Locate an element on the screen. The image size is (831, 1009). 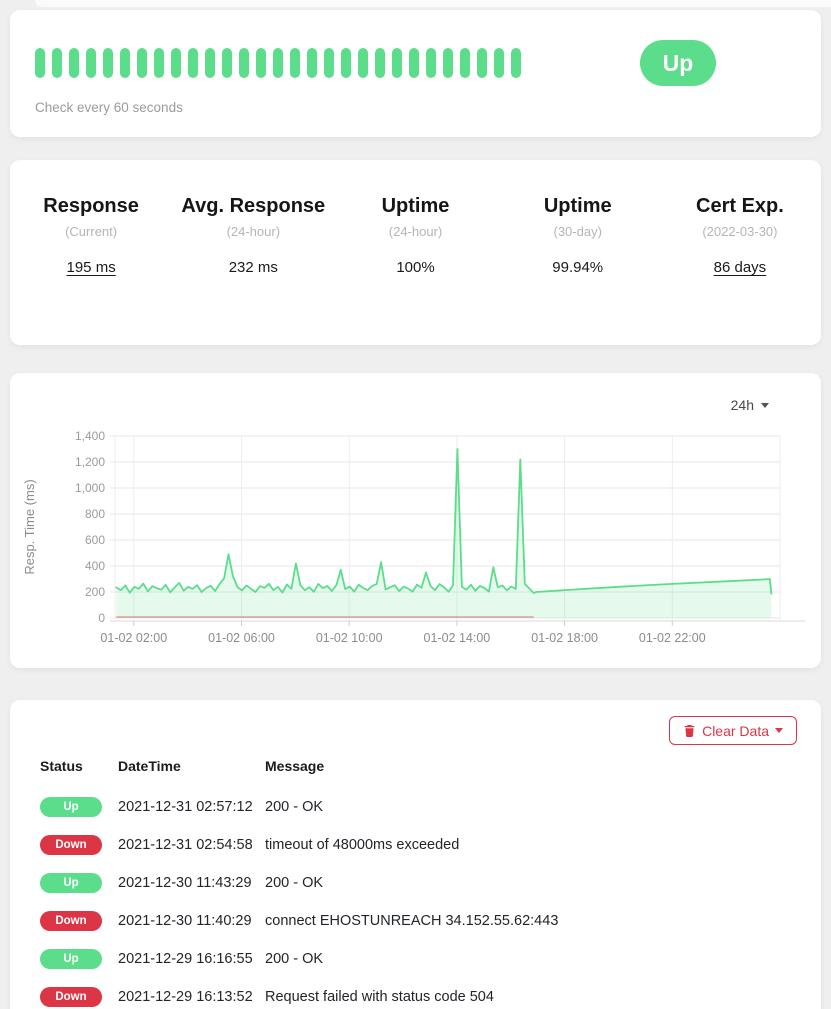
stat-uptime-30d: Uptime (30-day) 99.94% is located at coordinates (578, 234).